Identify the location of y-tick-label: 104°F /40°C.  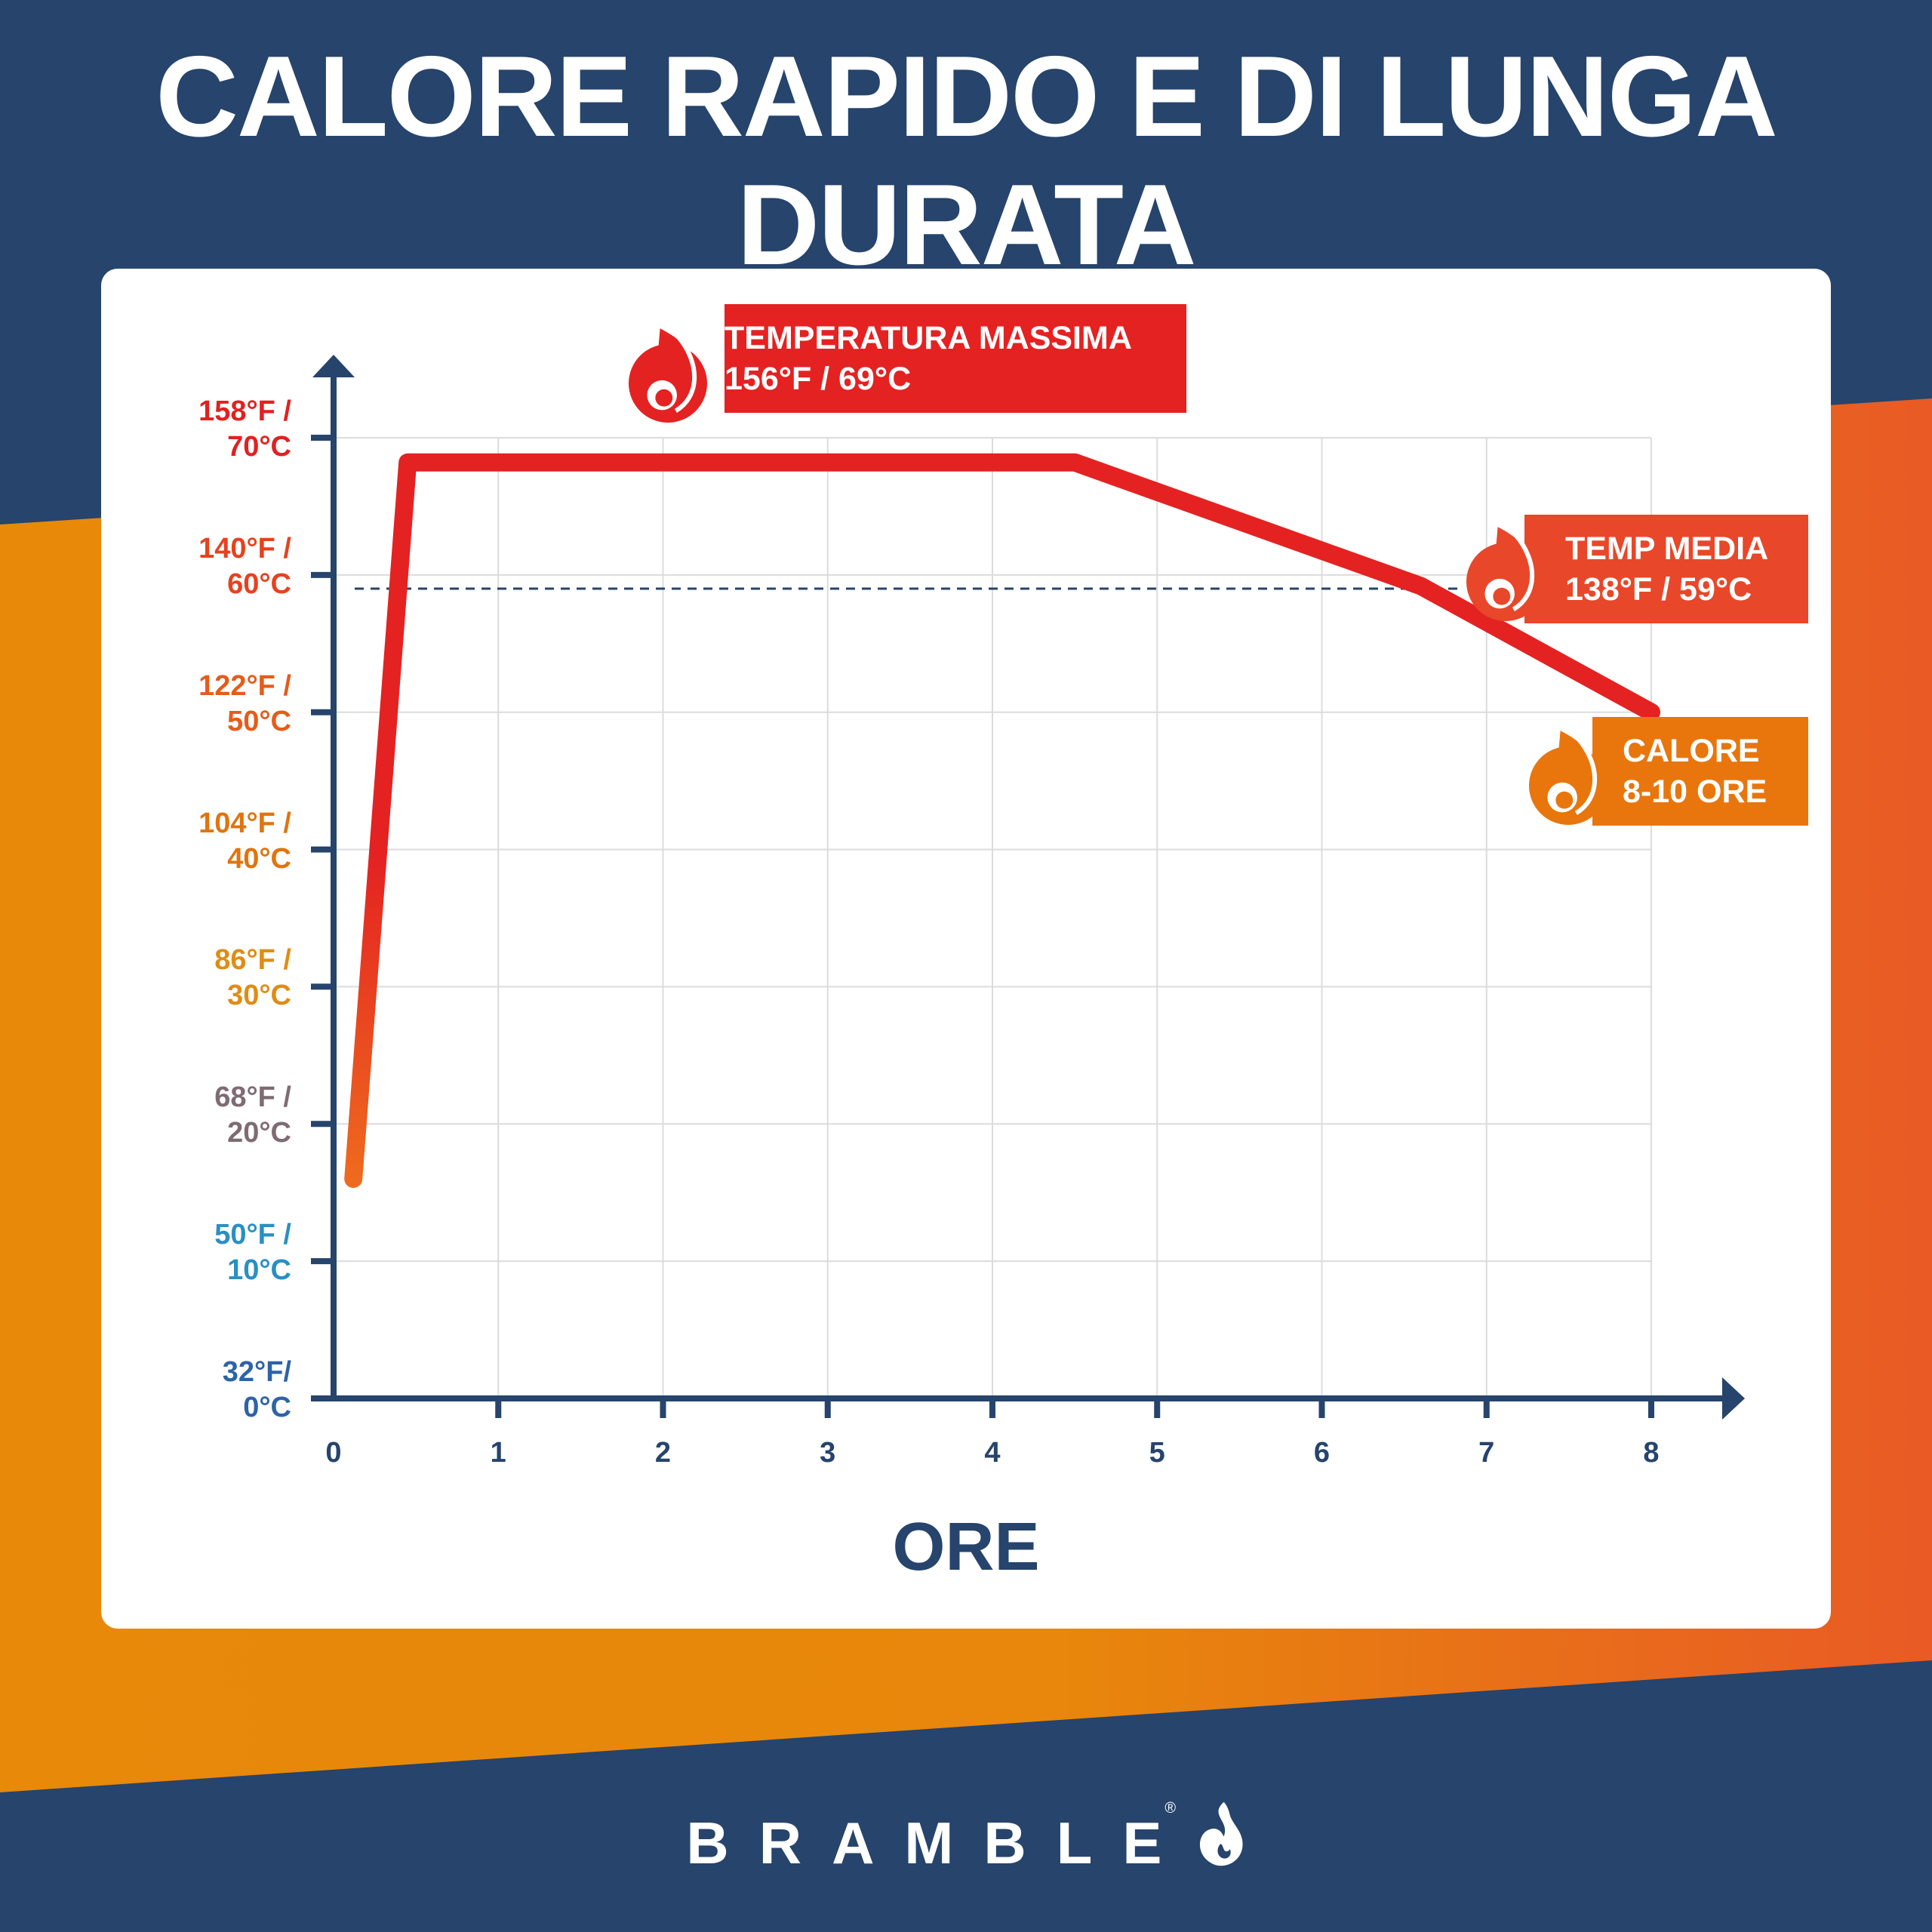
(197, 841).